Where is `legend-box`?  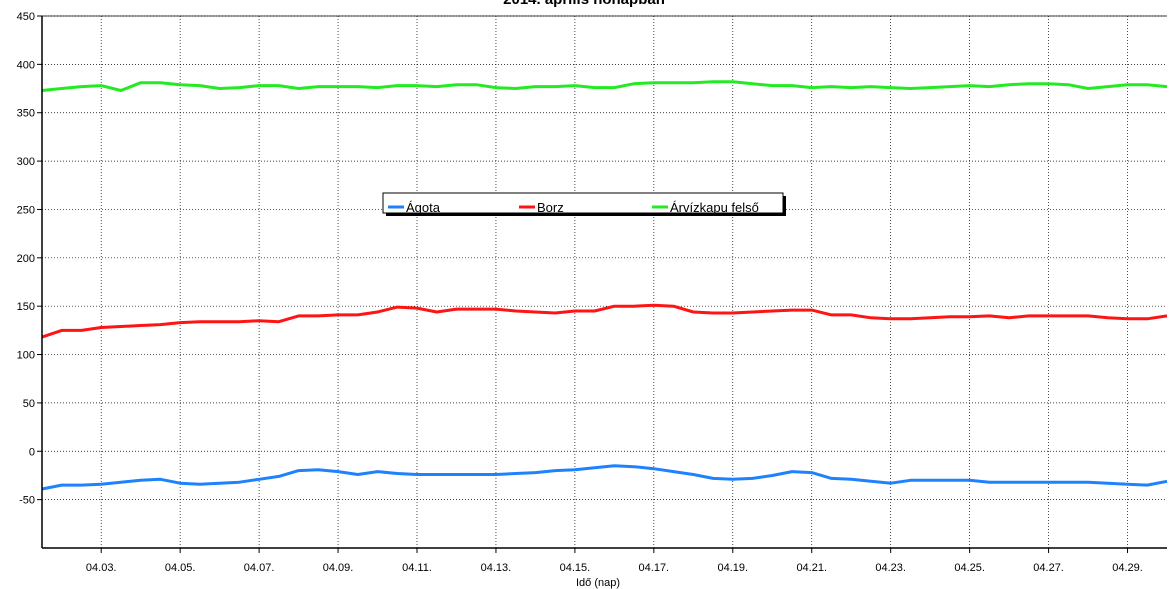 legend-box is located at coordinates (583, 203).